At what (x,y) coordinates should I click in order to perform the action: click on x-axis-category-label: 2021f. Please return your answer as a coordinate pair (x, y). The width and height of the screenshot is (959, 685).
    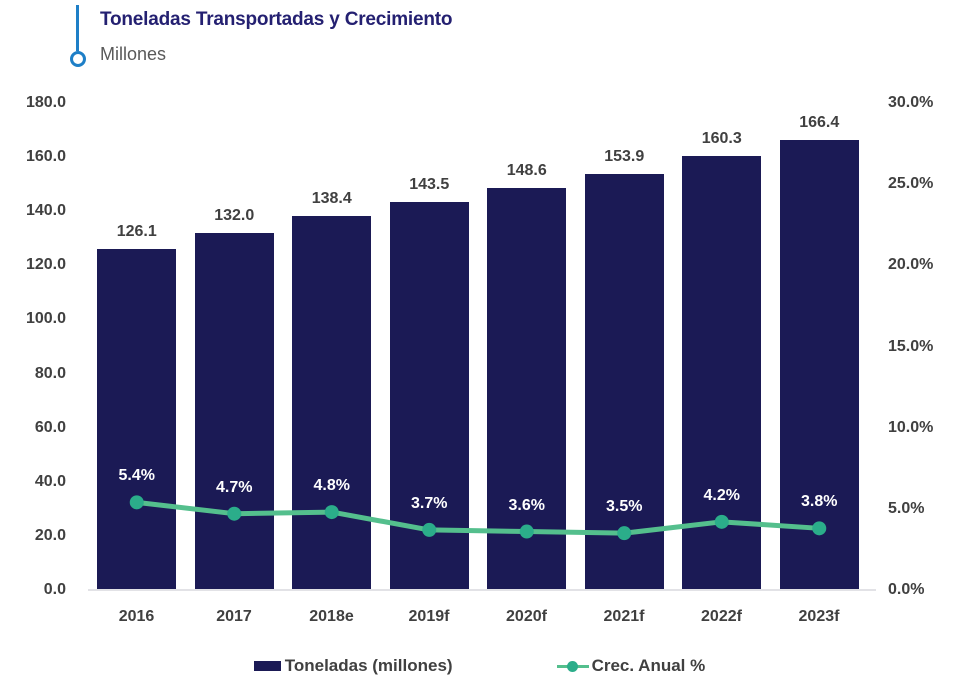
    Looking at the image, I should click on (624, 616).